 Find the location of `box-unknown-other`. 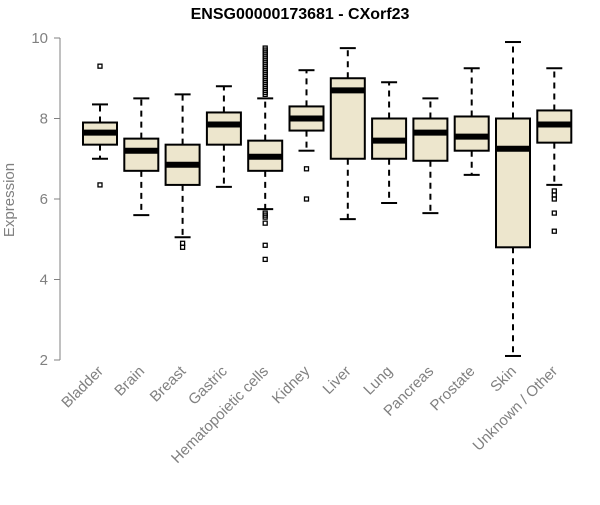

box-unknown-other is located at coordinates (554, 150).